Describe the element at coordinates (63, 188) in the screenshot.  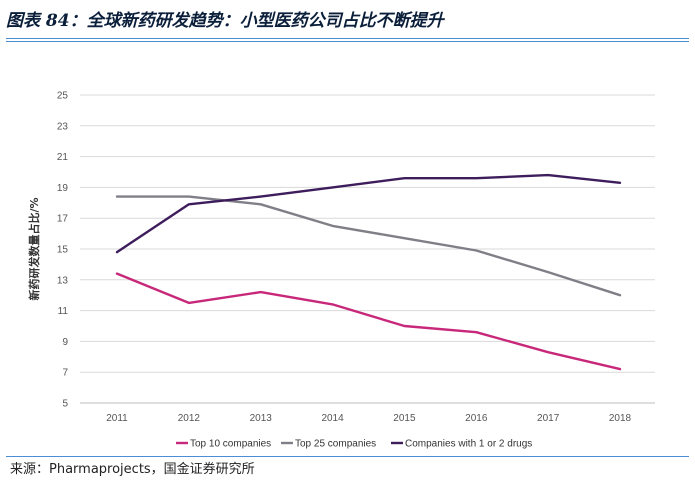
I see `y-tick-label: 19` at that location.